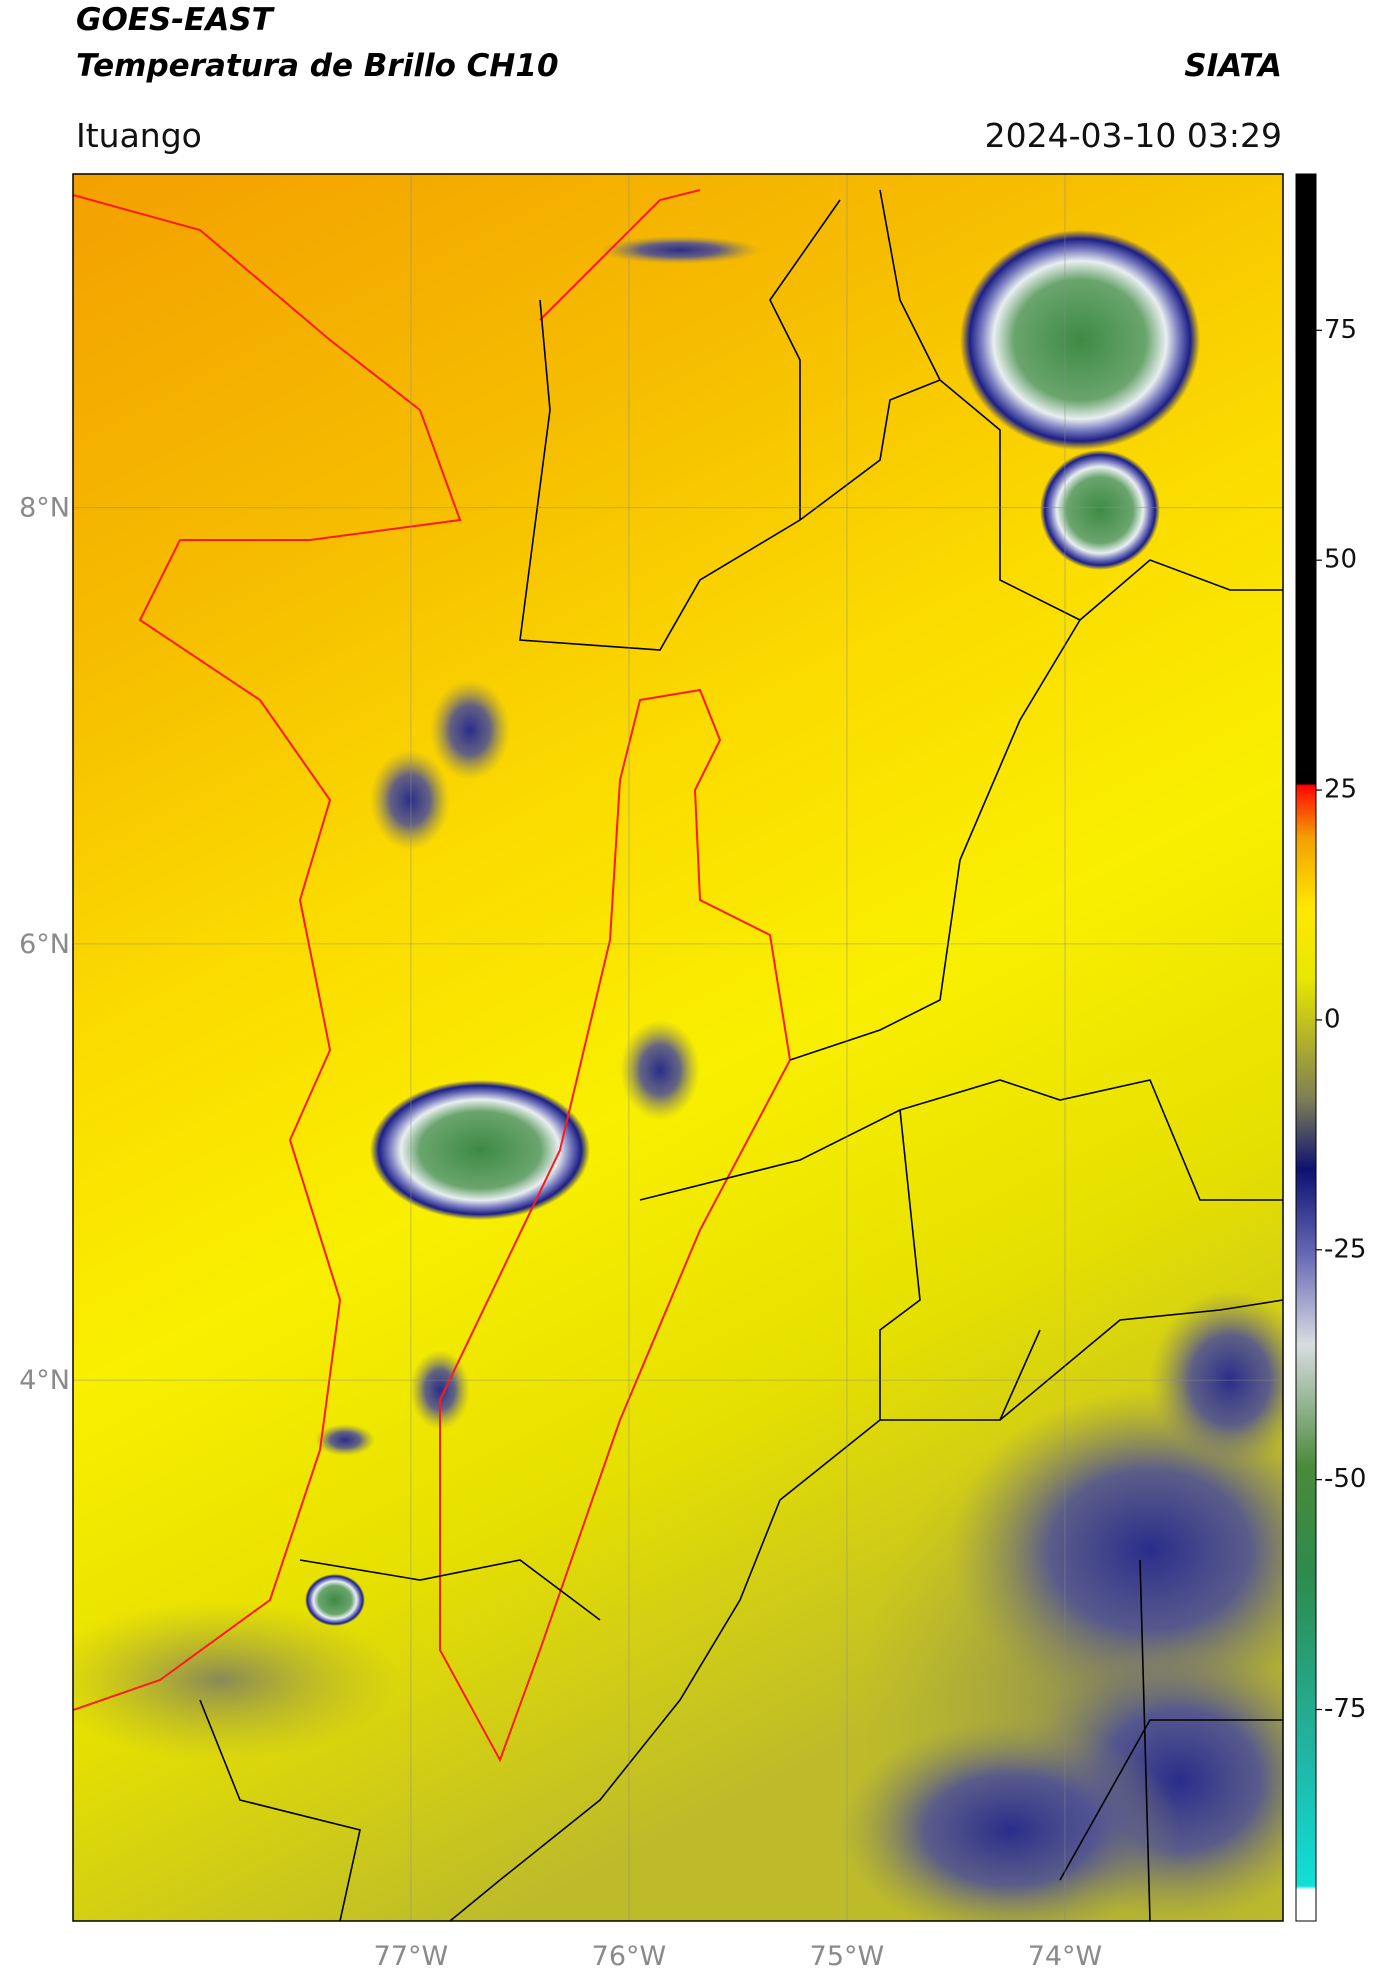 Image resolution: width=1384 pixels, height=1981 pixels. I want to click on colorbar-tick-label: -25, so click(1345, 1249).